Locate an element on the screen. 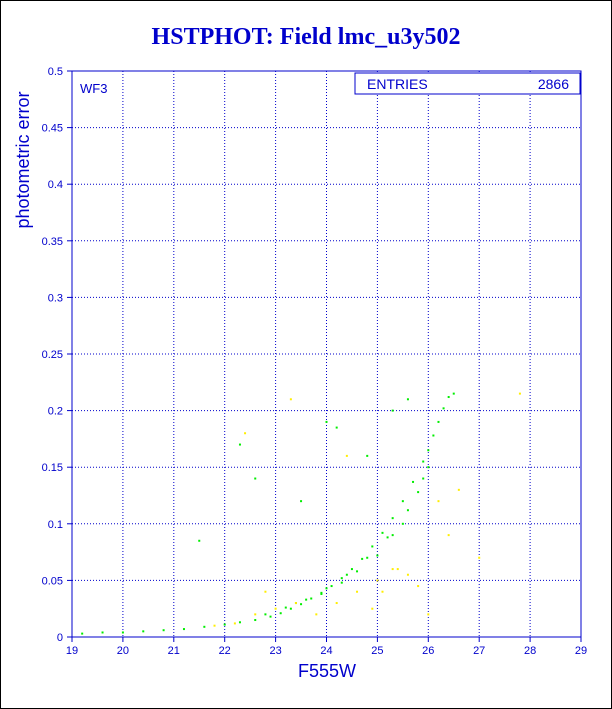  x-tick-label: 26 is located at coordinates (428, 651).